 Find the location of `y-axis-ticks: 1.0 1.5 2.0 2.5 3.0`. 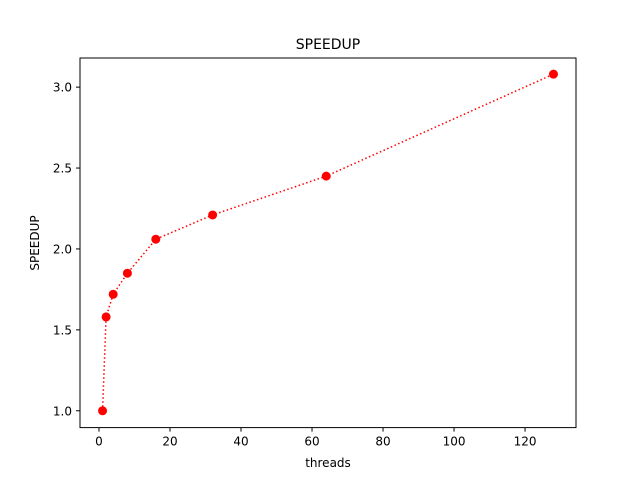

y-axis-ticks: 1.0 1.5 2.0 2.5 3.0 is located at coordinates (66, 249).